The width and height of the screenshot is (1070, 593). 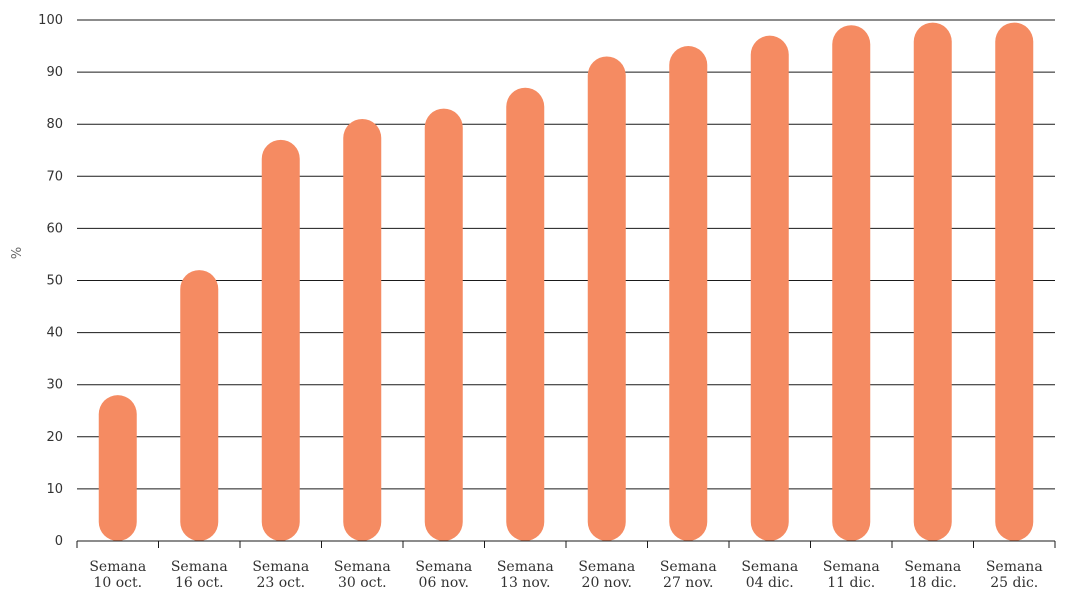 I want to click on y-tick-label: 70, so click(x=54, y=176).